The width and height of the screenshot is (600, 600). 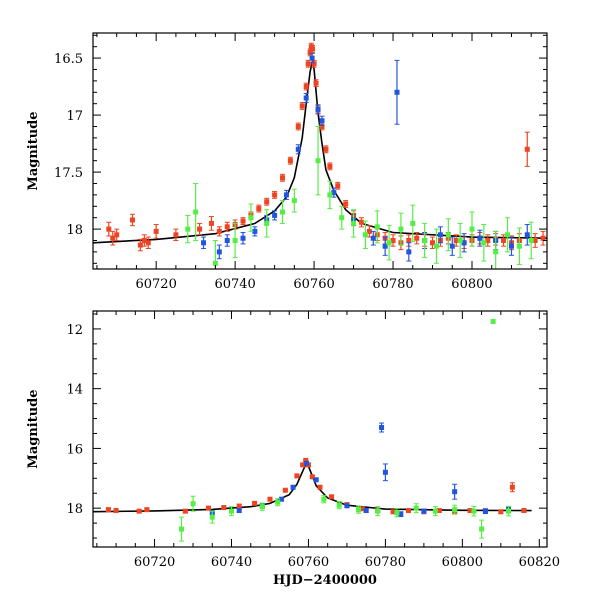 I want to click on y-tick-label: 17, so click(x=74, y=116).